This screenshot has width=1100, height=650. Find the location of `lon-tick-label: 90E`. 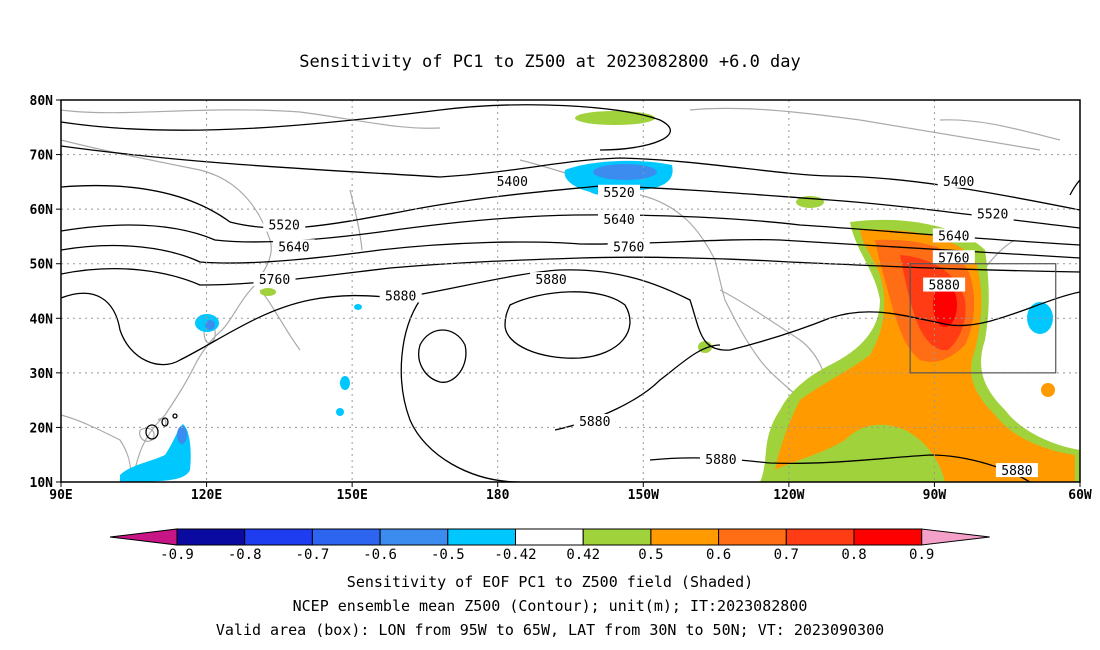

lon-tick-label: 90E is located at coordinates (60, 495).